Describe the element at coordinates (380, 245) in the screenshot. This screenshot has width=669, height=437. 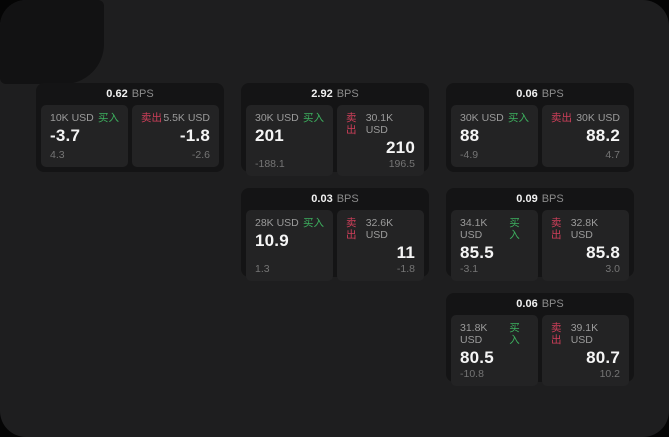
I see `sell-tile: 卖出 32.6K USD 11 -1.8` at that location.